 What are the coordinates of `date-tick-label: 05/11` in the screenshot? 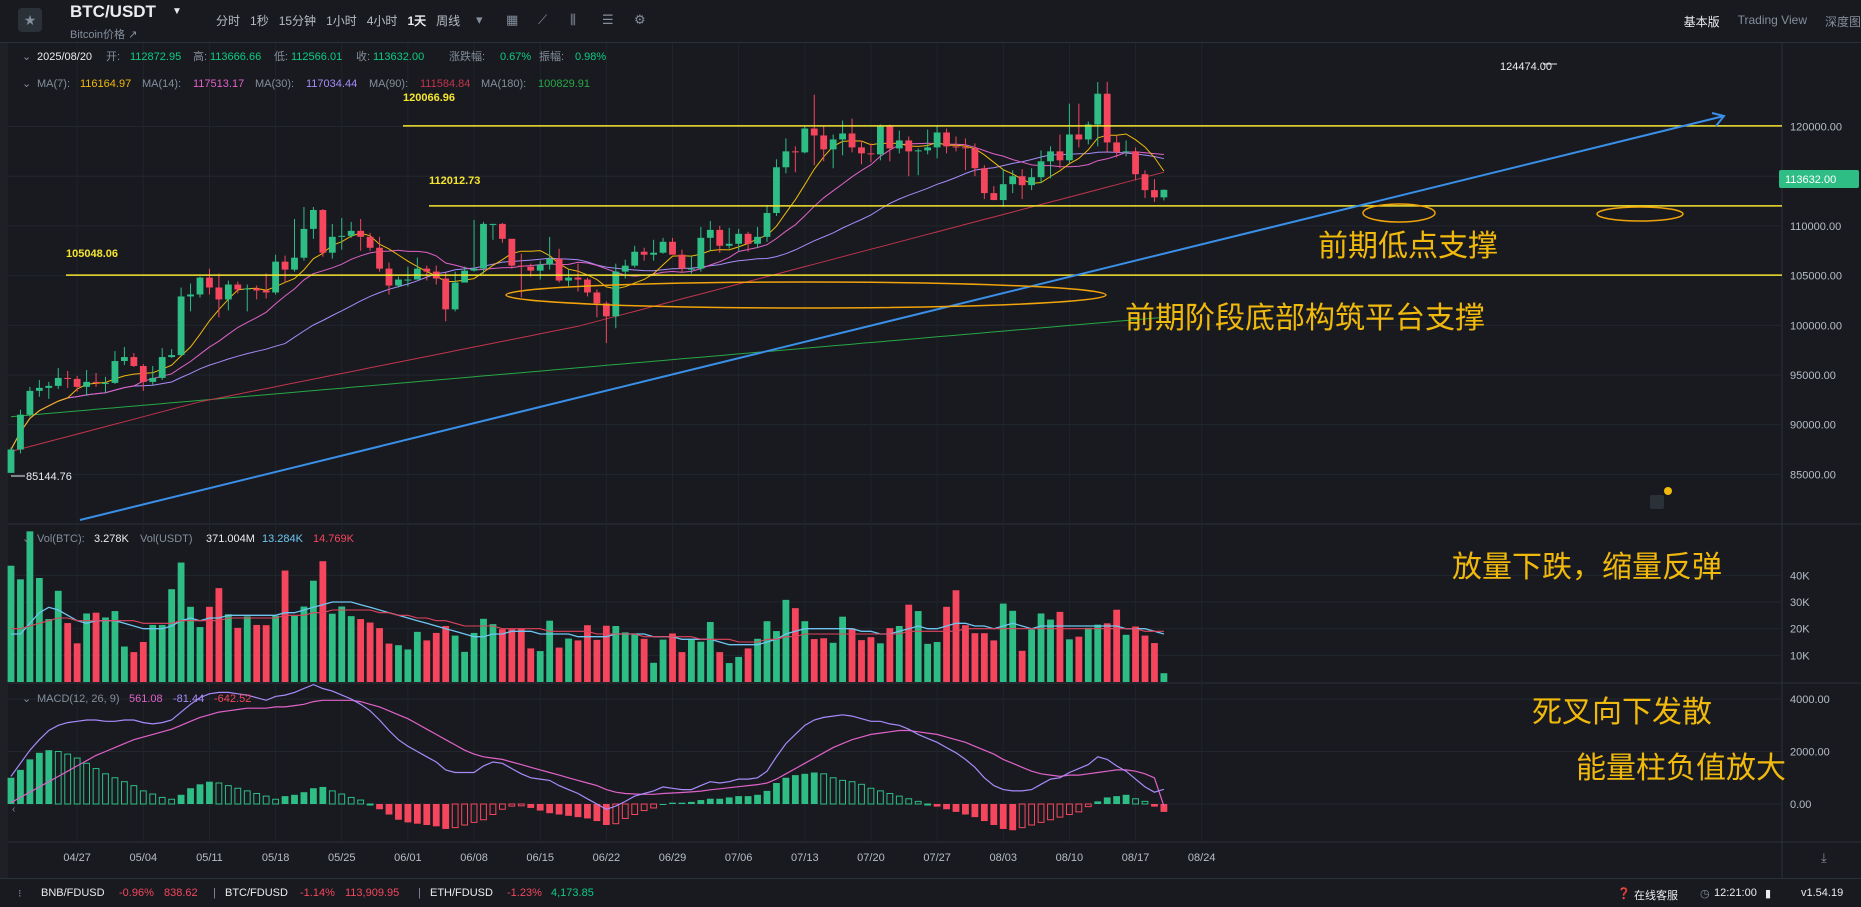 It's located at (209, 858).